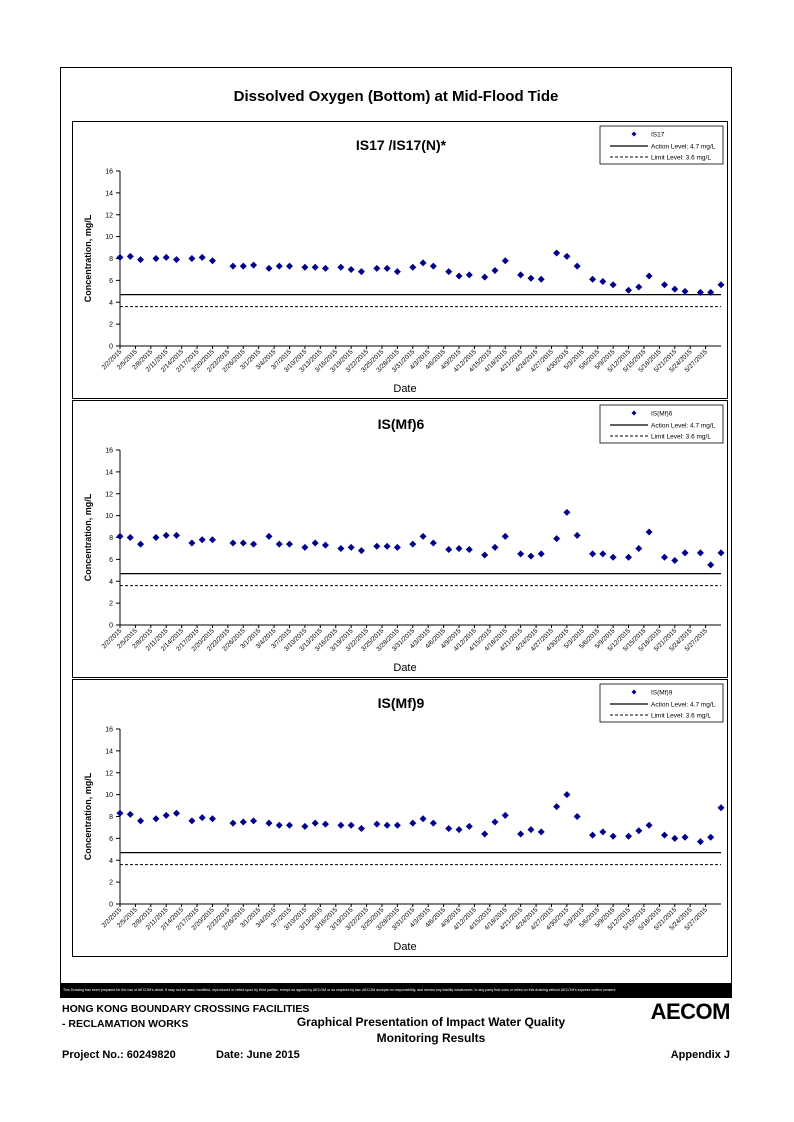  What do you see at coordinates (658, 135) in the screenshot?
I see `legend-label-series: IS17` at bounding box center [658, 135].